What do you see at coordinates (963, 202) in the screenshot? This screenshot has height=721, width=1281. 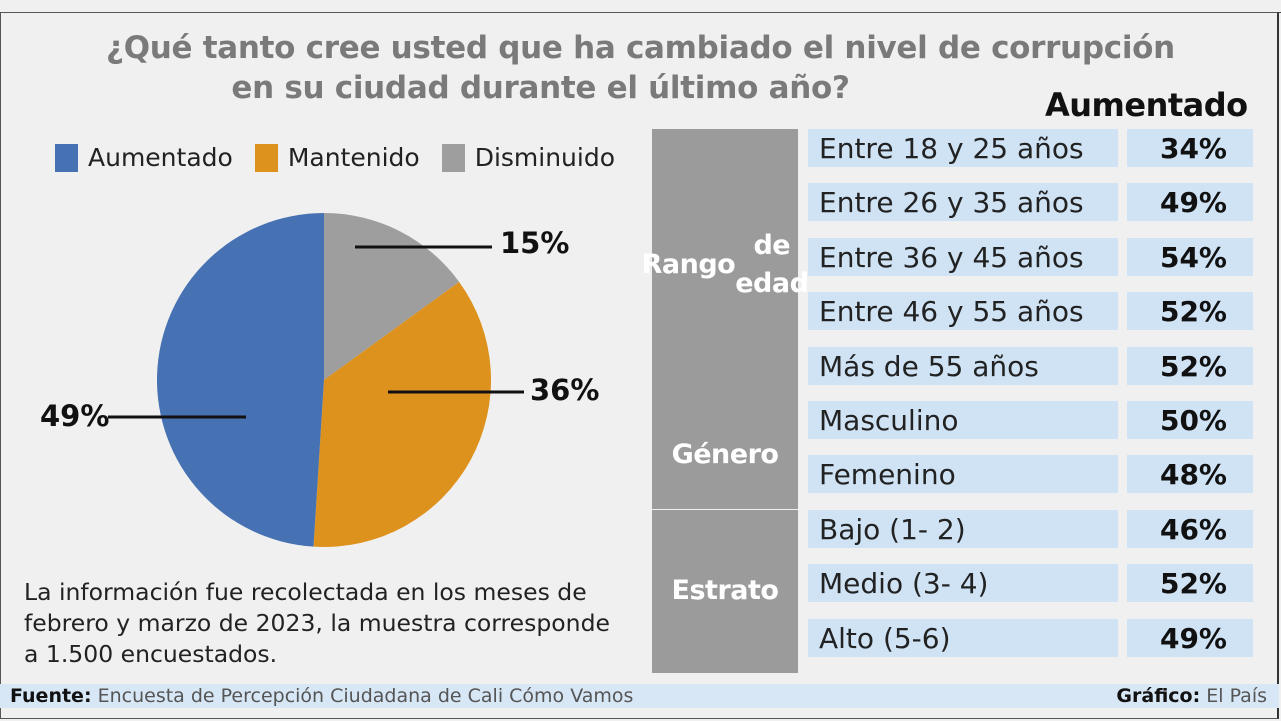 I see `row-label: Entre 26 y 35 años` at bounding box center [963, 202].